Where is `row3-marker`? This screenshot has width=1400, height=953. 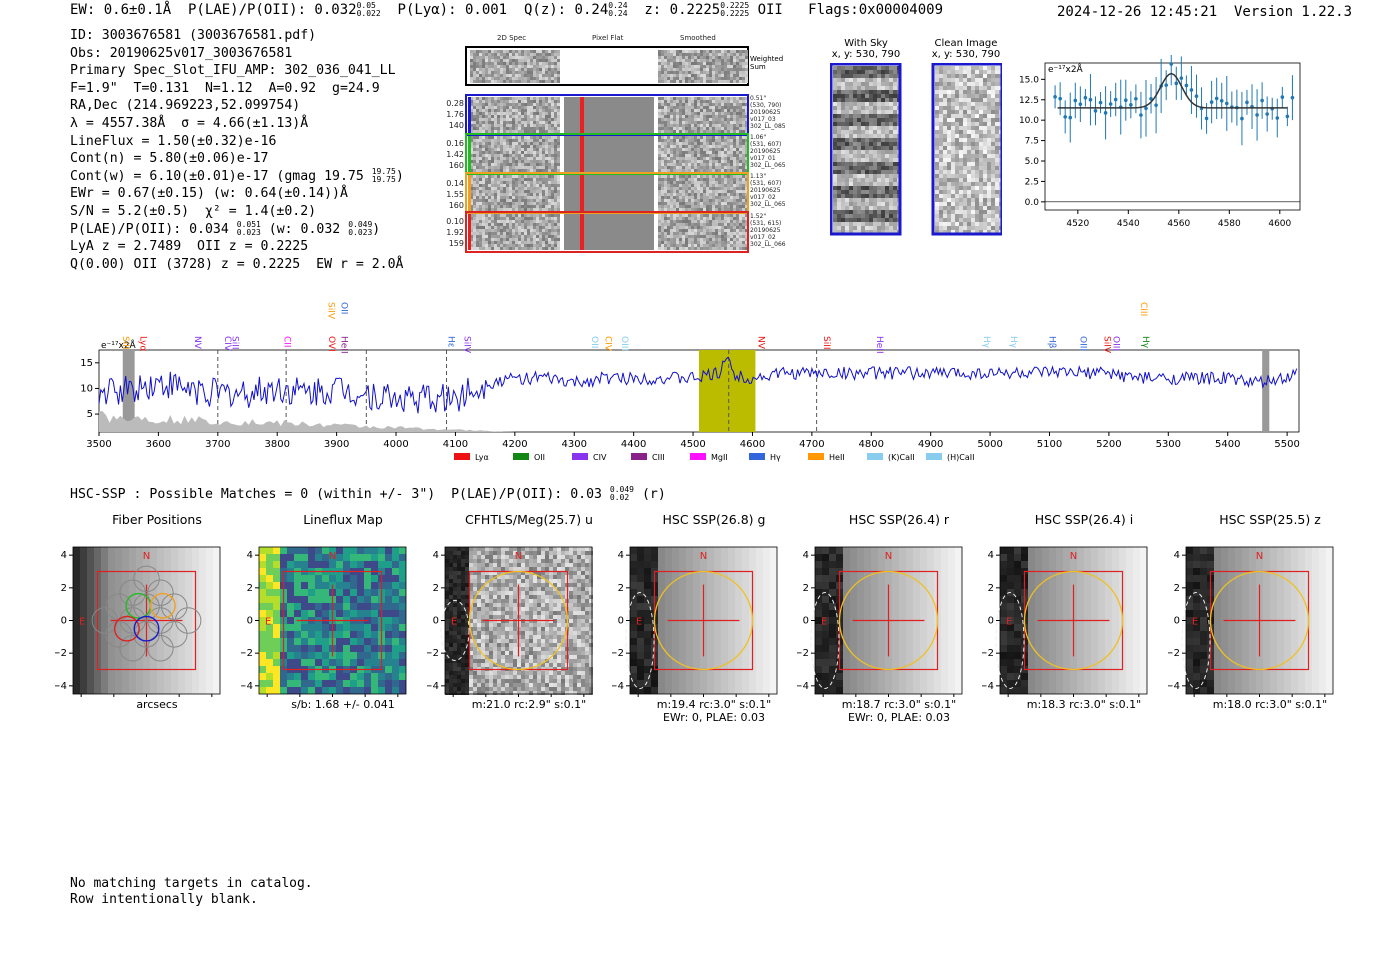 row3-marker is located at coordinates (469, 193).